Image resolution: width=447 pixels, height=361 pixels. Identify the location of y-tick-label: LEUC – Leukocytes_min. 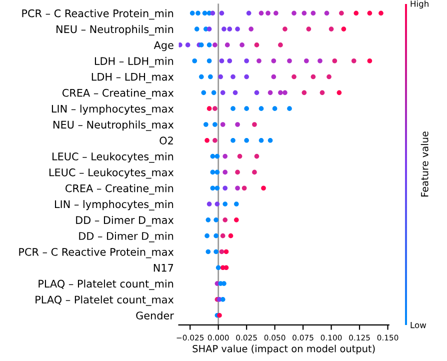
(113, 157).